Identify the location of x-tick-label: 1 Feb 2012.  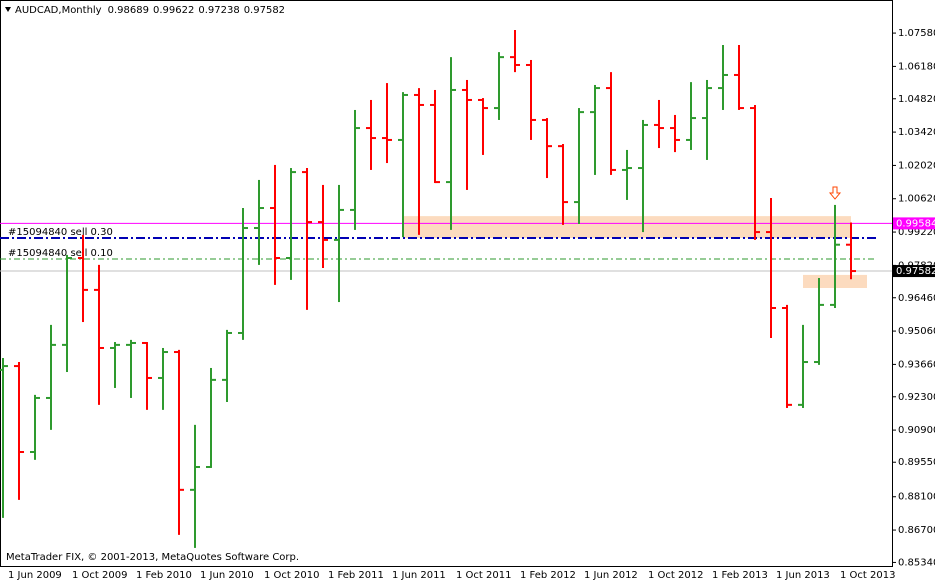
(548, 575).